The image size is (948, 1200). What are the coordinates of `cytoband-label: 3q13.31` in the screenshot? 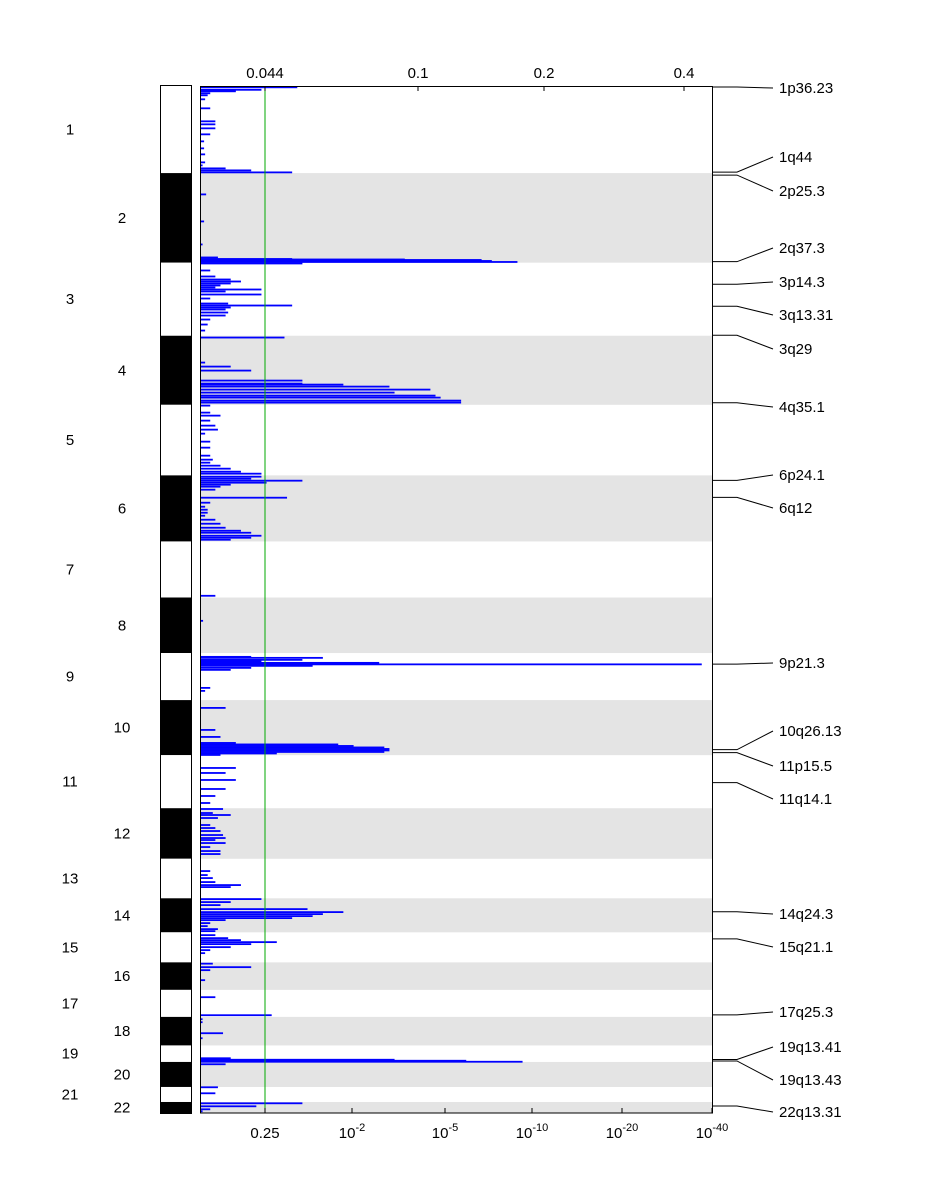 It's located at (806, 315).